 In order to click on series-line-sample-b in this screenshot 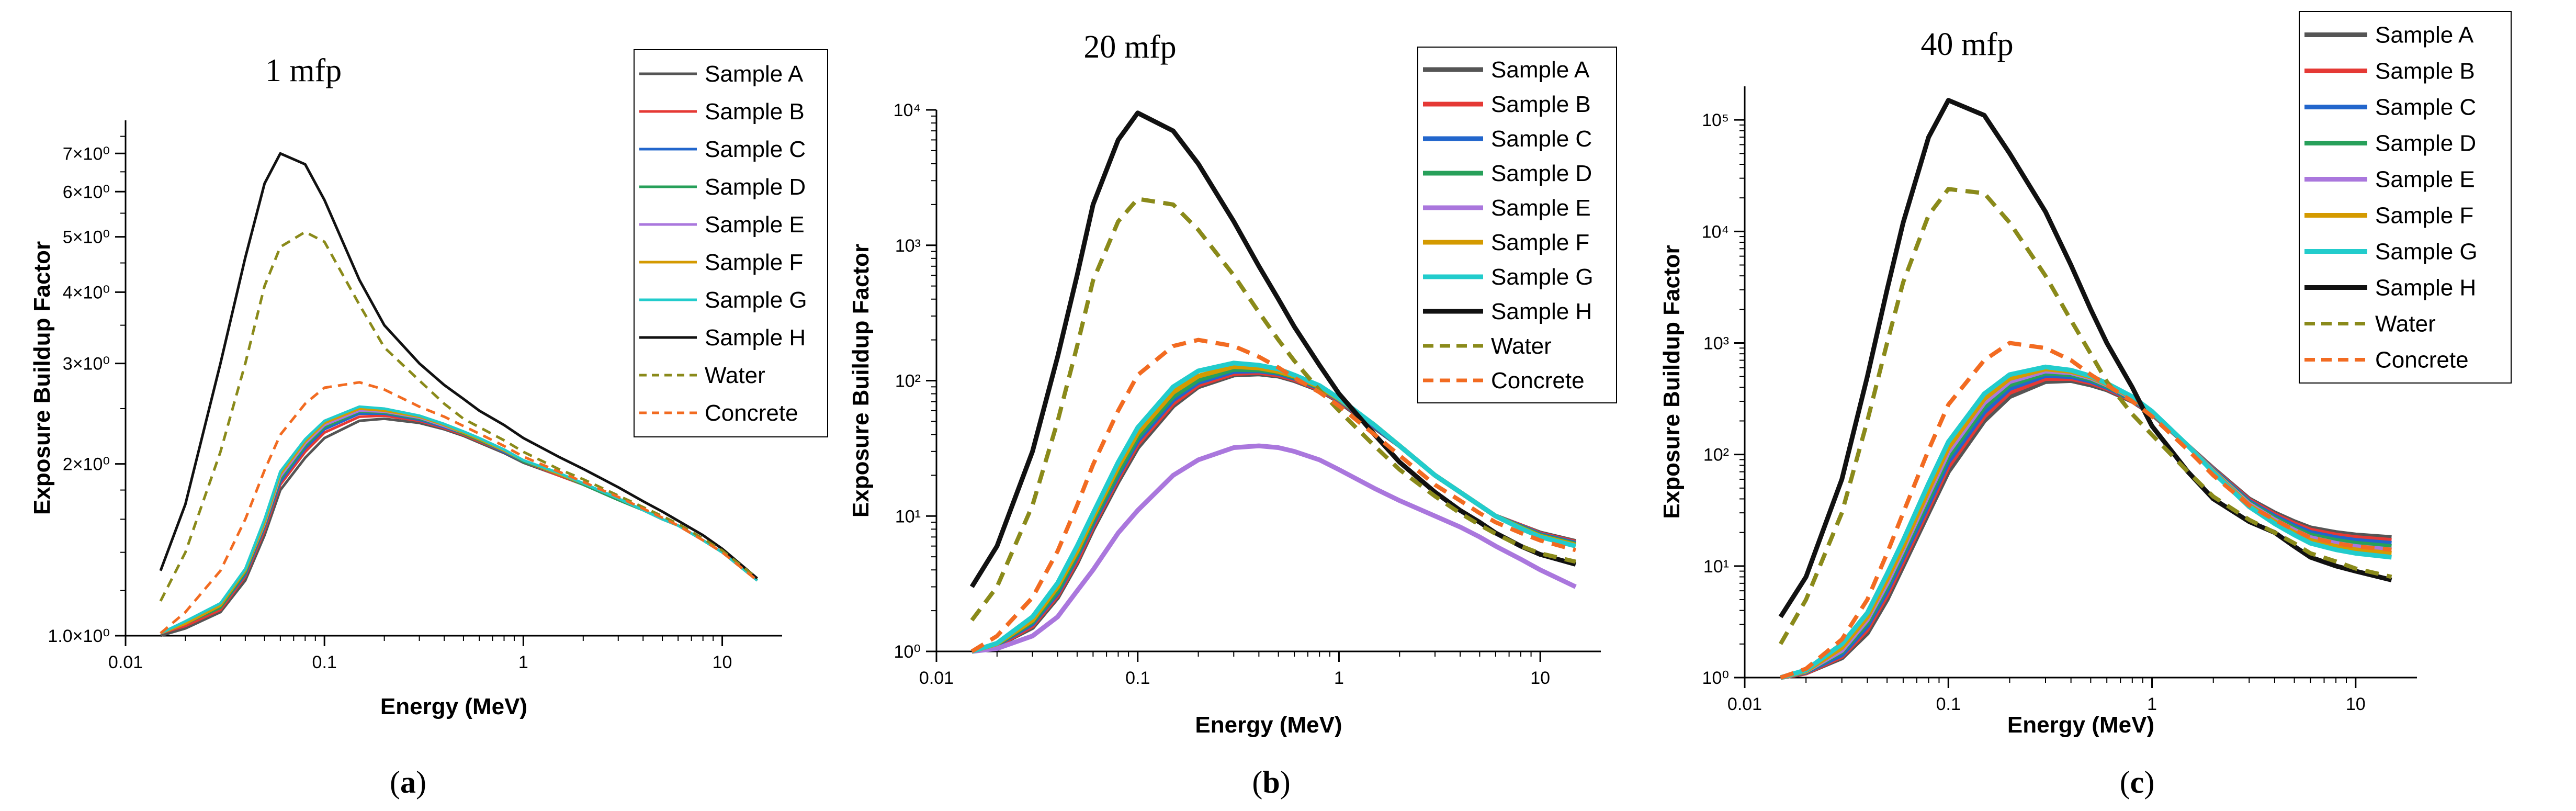, I will do `click(459, 524)`.